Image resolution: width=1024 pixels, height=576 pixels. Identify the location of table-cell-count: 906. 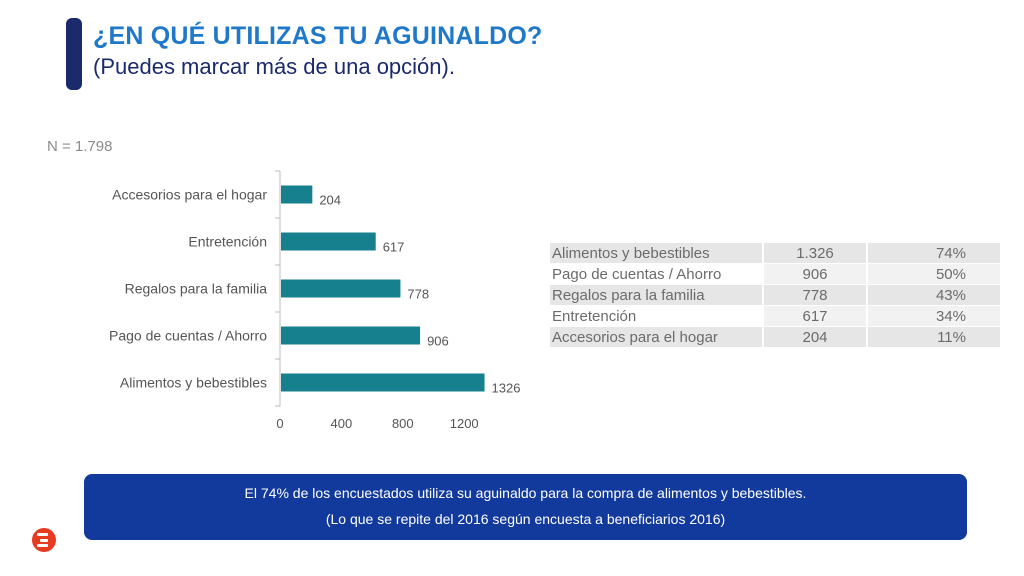
(815, 274).